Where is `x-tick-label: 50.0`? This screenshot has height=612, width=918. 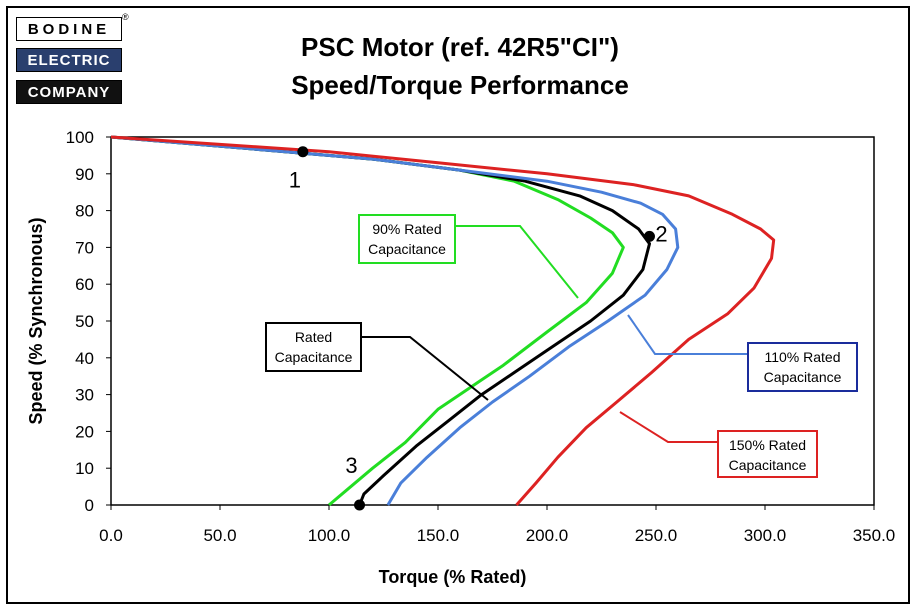
x-tick-label: 50.0 is located at coordinates (219, 535).